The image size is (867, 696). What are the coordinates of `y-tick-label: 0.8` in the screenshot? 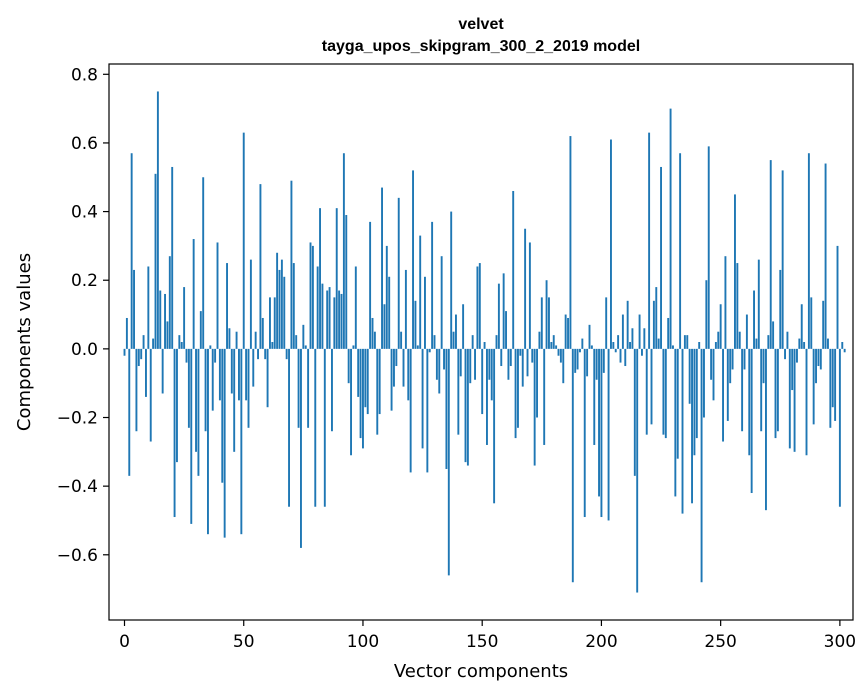 It's located at (84, 75).